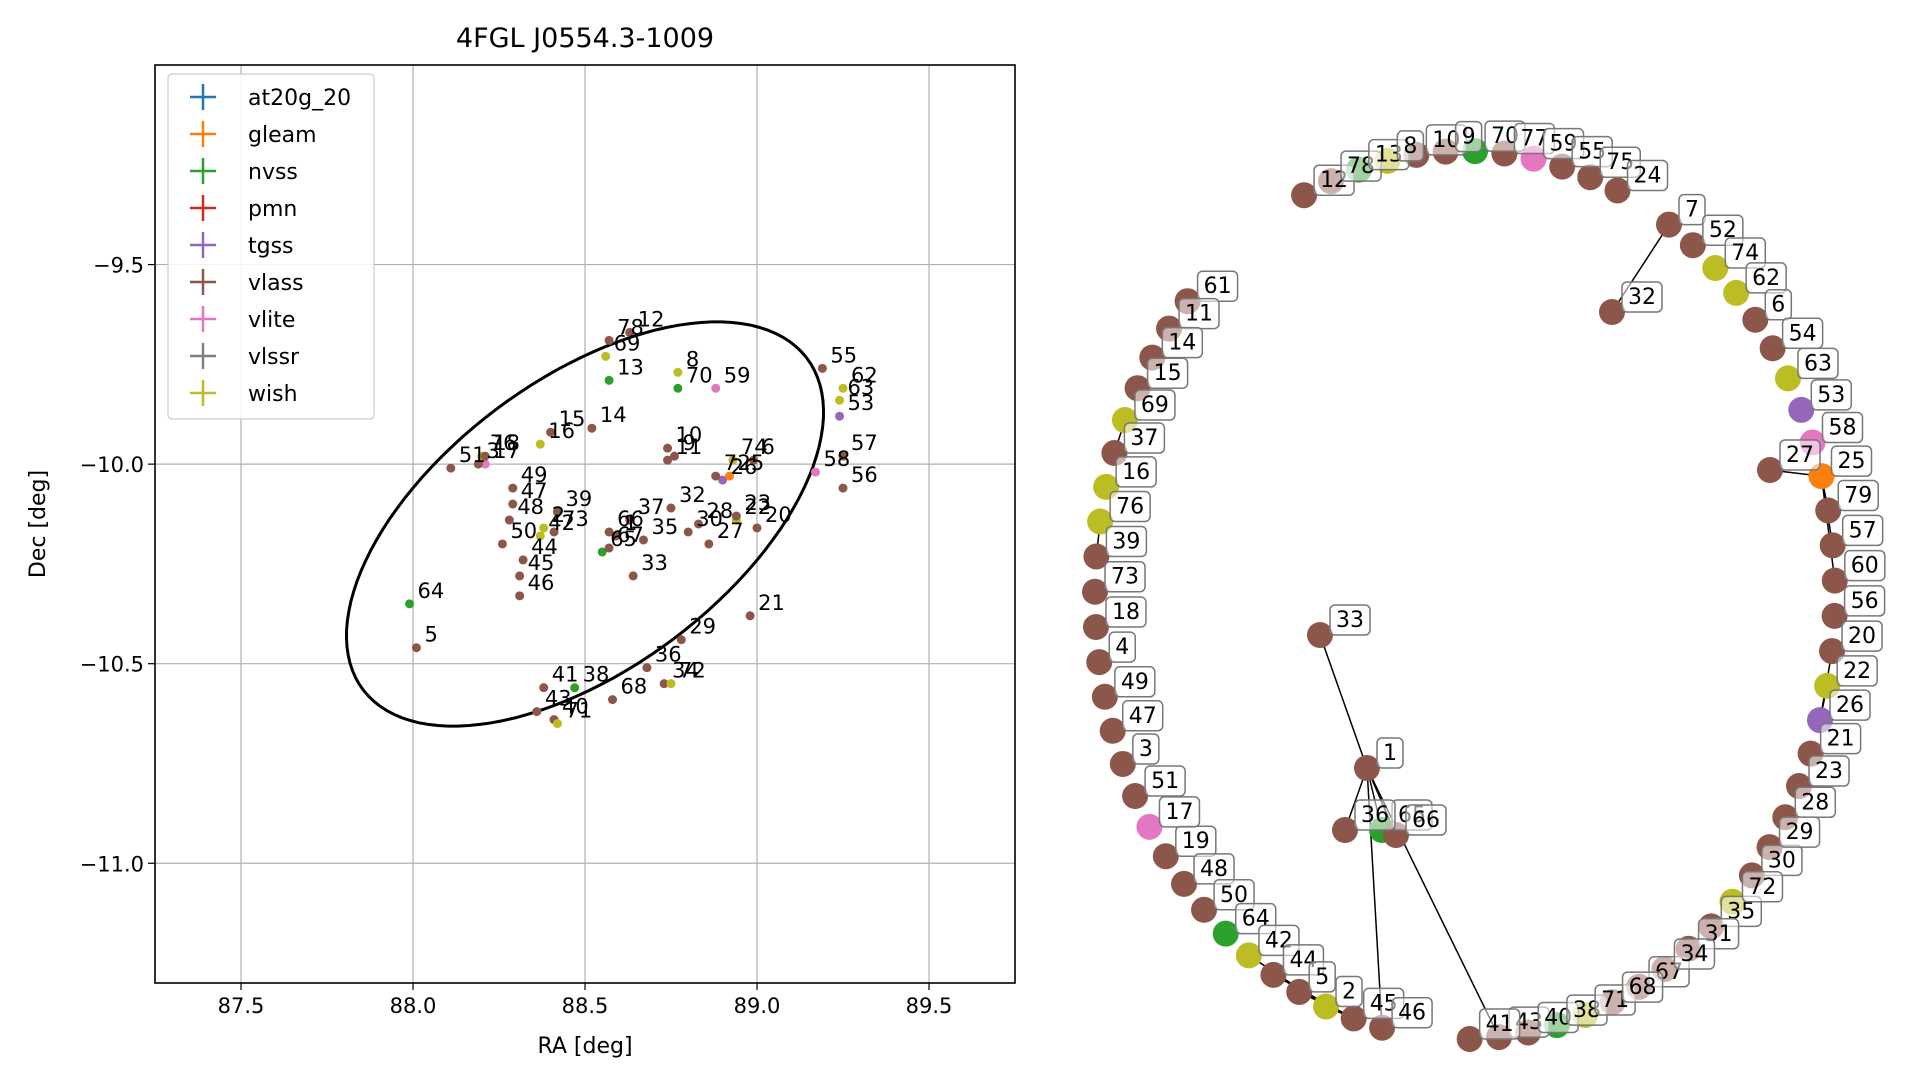 The height and width of the screenshot is (1080, 1919). What do you see at coordinates (692, 359) in the screenshot?
I see `point-label: 8` at bounding box center [692, 359].